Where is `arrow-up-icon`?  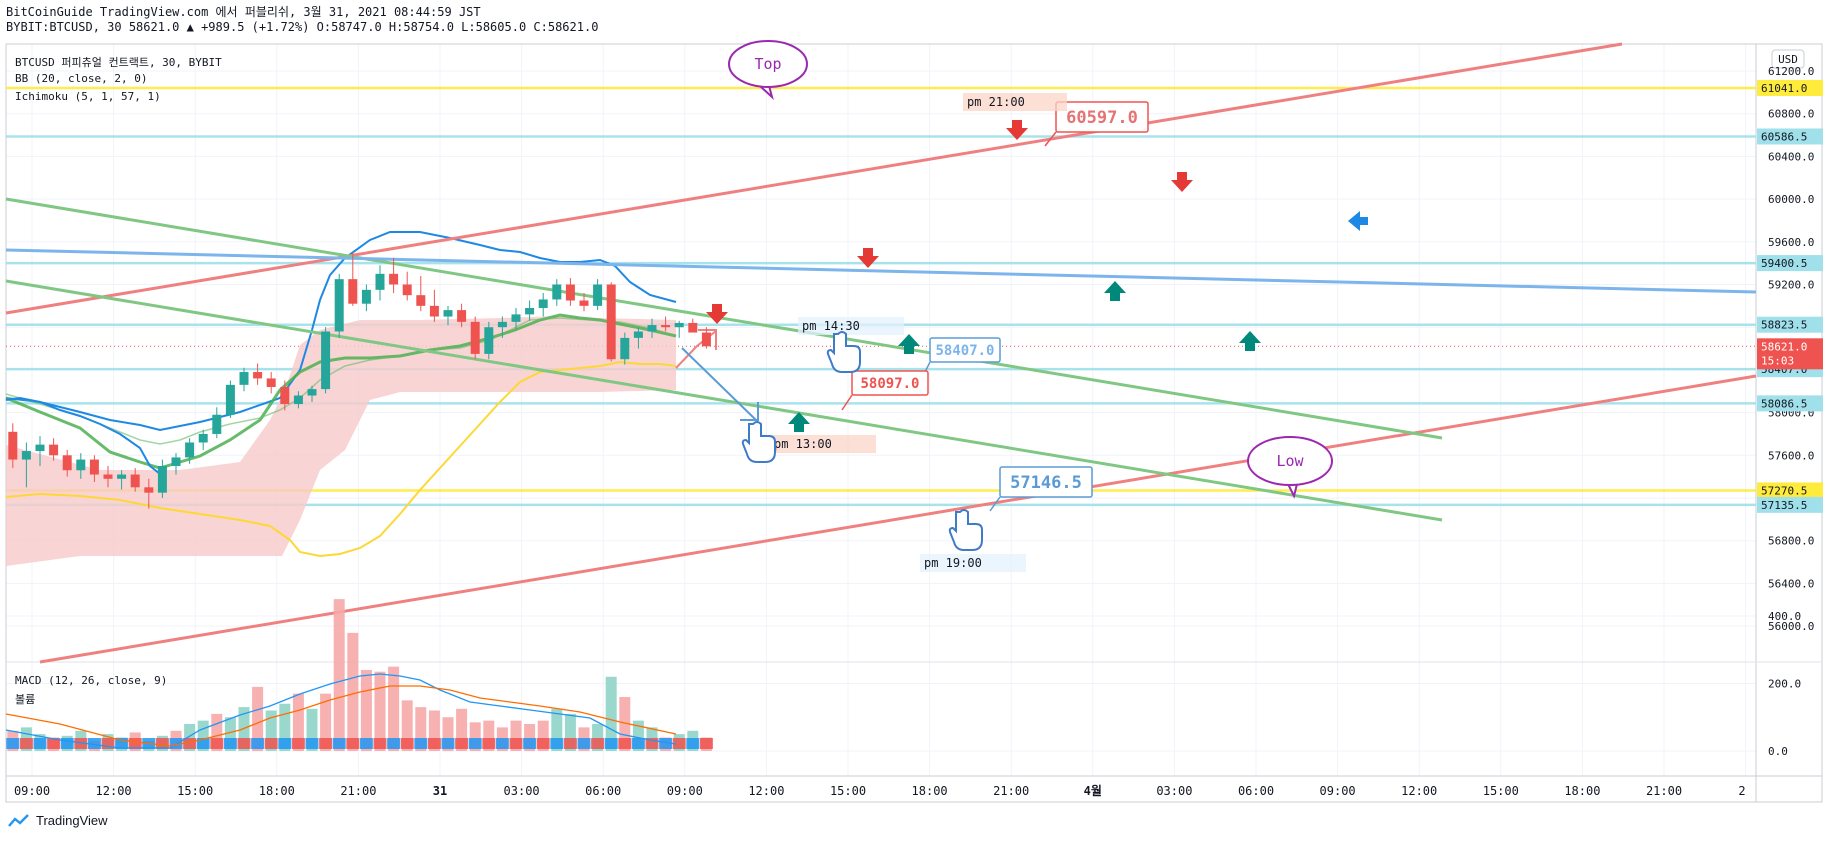 arrow-up-icon is located at coordinates (1115, 291).